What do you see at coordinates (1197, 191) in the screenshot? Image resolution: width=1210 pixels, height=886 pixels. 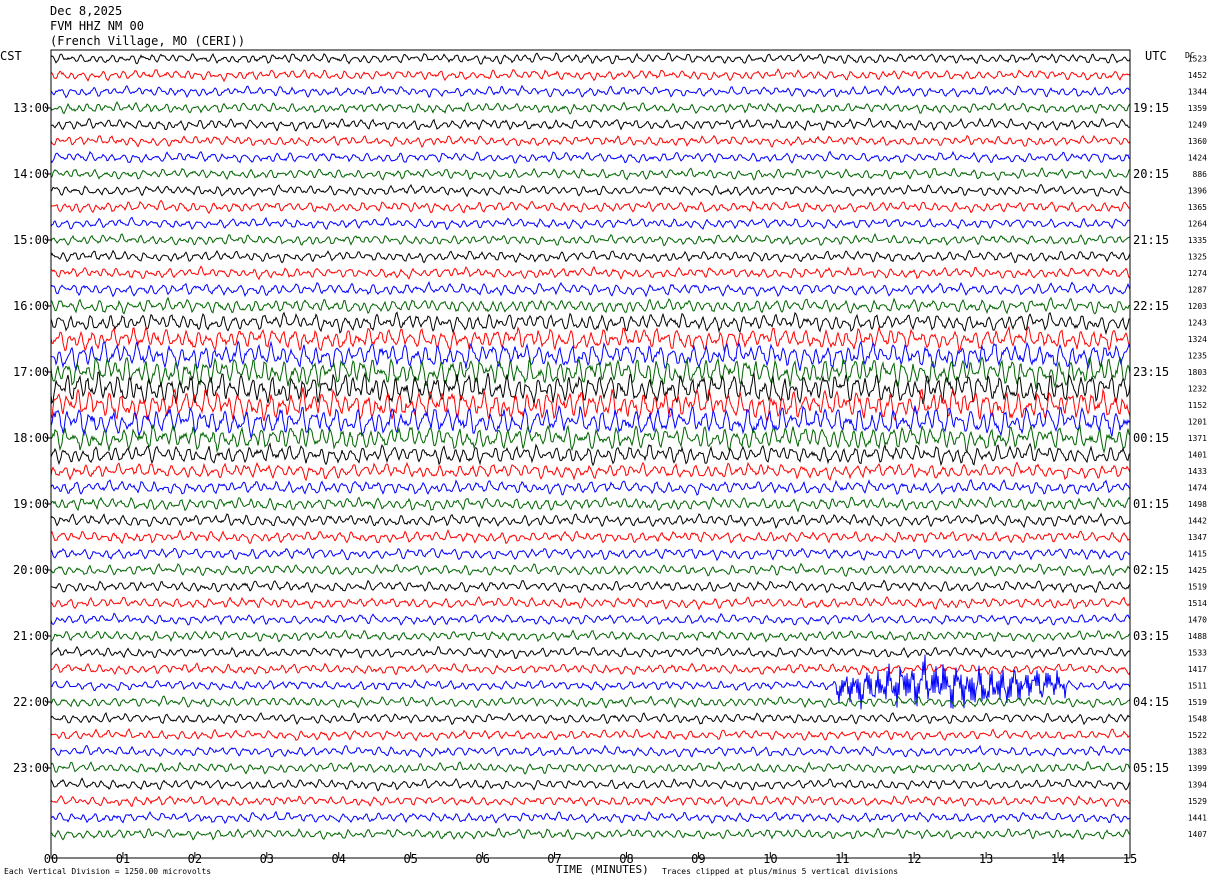 I see `dc-offset-value: 1396` at bounding box center [1197, 191].